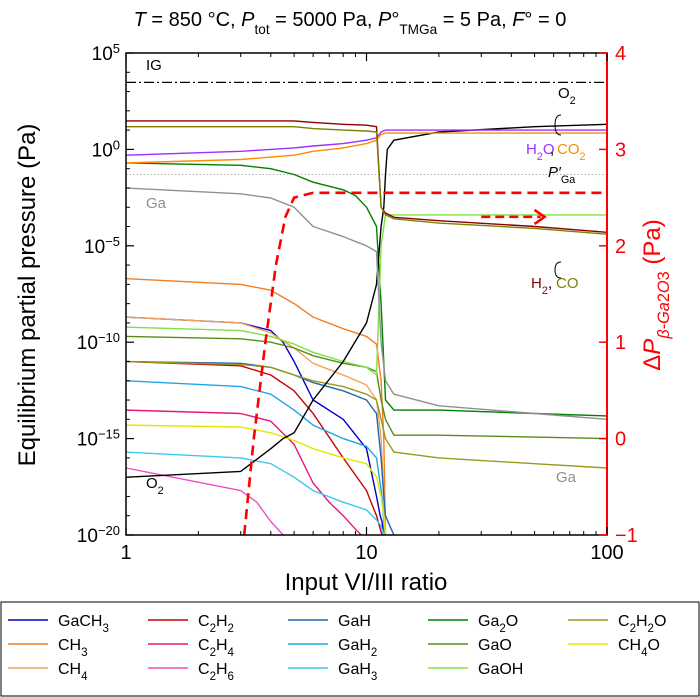  Describe the element at coordinates (620, 247) in the screenshot. I see `y2-tick-label: 2` at that location.